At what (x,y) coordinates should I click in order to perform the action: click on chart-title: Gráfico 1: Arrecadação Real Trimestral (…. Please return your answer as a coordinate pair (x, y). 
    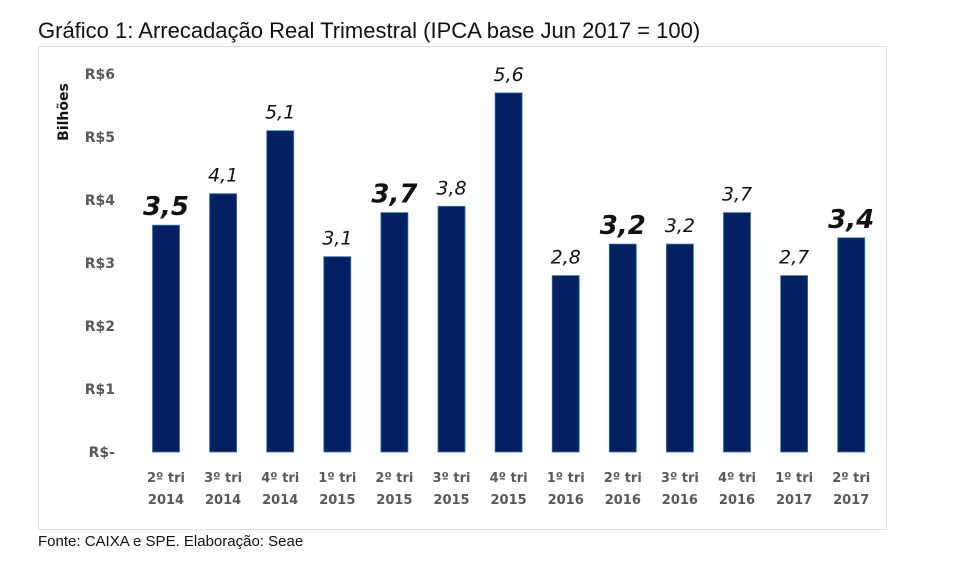
    Looking at the image, I should click on (369, 30).